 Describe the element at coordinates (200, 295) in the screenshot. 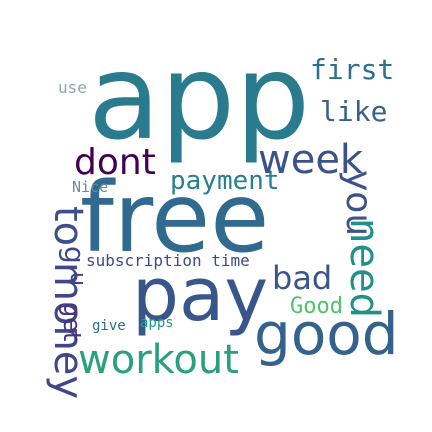

I see `word-pay: pay` at that location.